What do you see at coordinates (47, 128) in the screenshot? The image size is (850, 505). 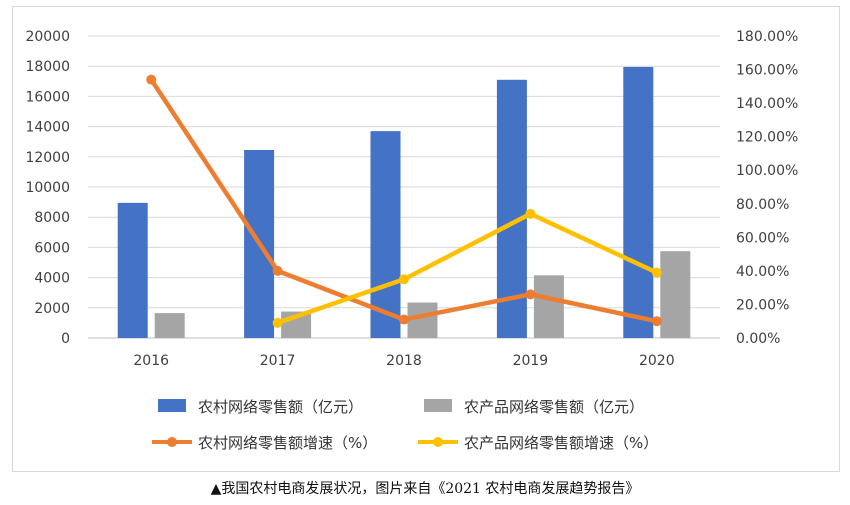 I see `left-tick-label: 14000` at bounding box center [47, 128].